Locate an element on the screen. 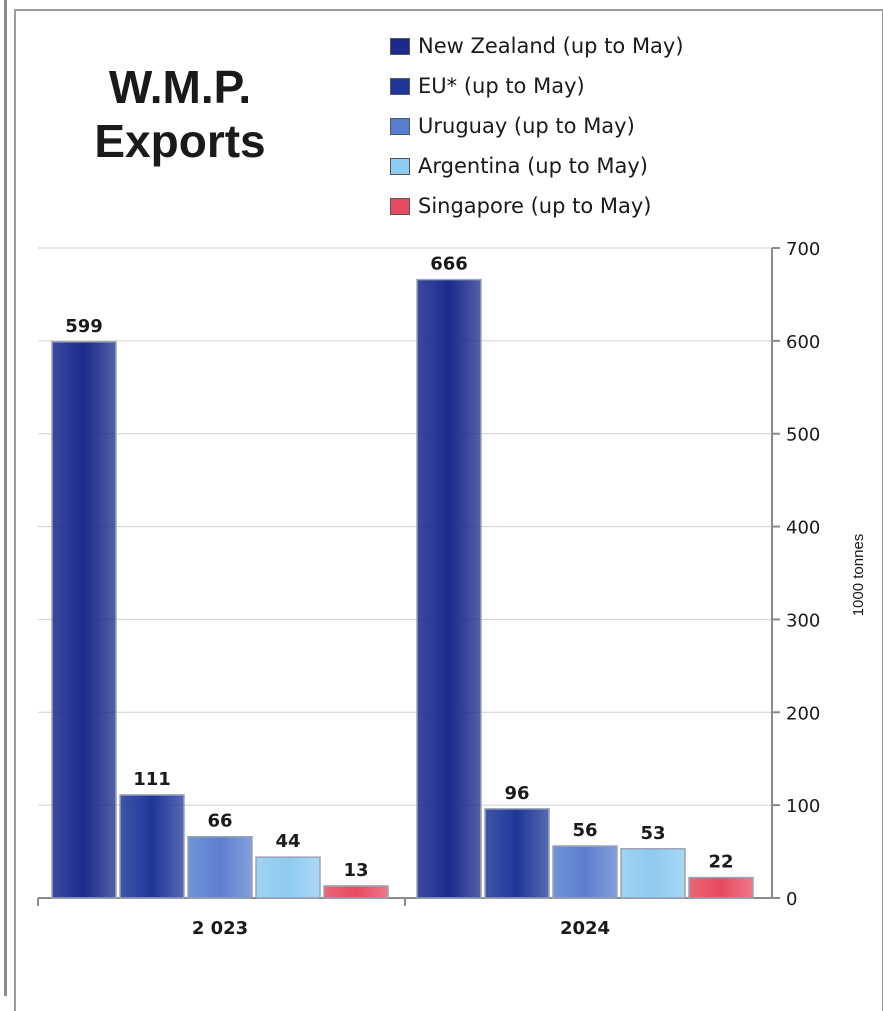 The height and width of the screenshot is (1011, 883). data-label: 96 is located at coordinates (516, 793).